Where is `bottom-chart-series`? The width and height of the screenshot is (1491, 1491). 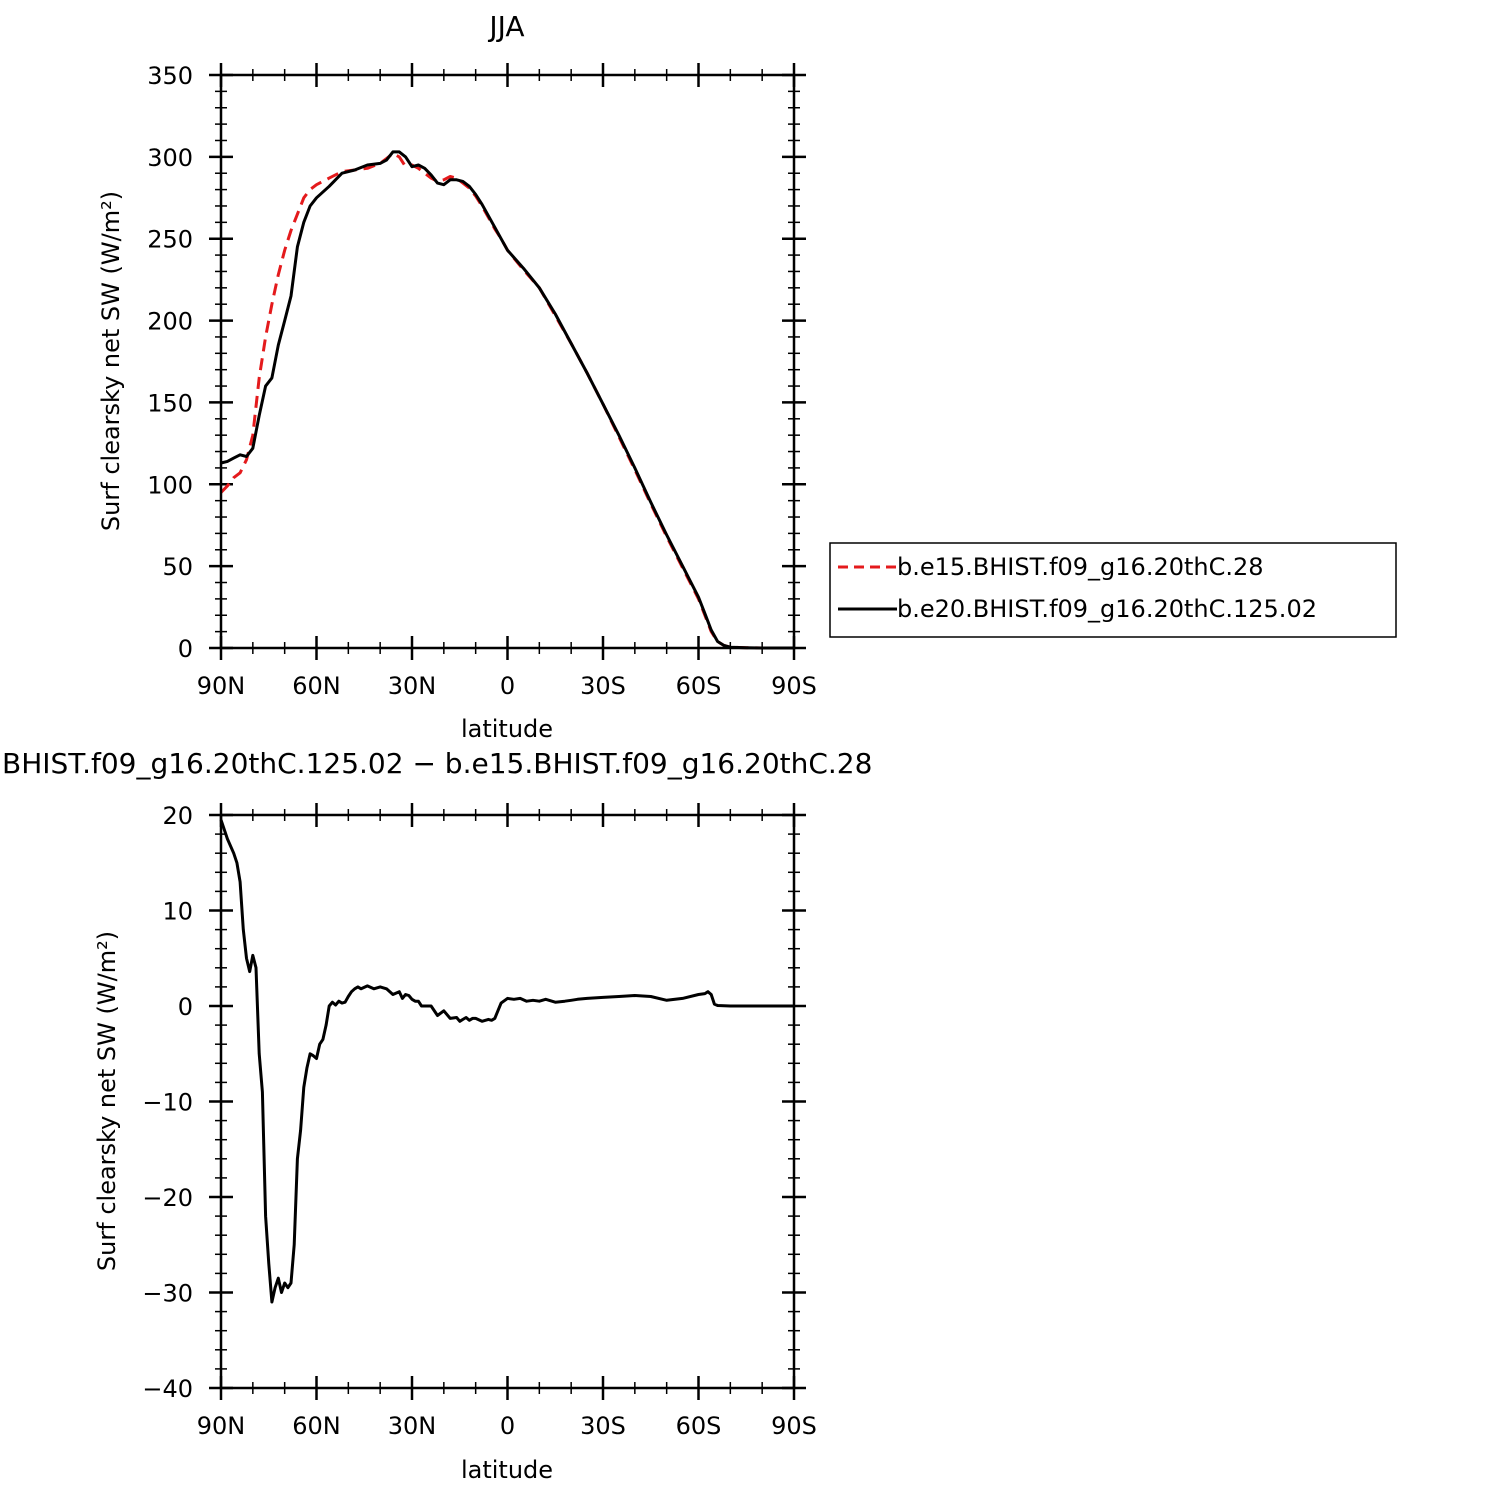 bottom-chart-series is located at coordinates (506, 1061).